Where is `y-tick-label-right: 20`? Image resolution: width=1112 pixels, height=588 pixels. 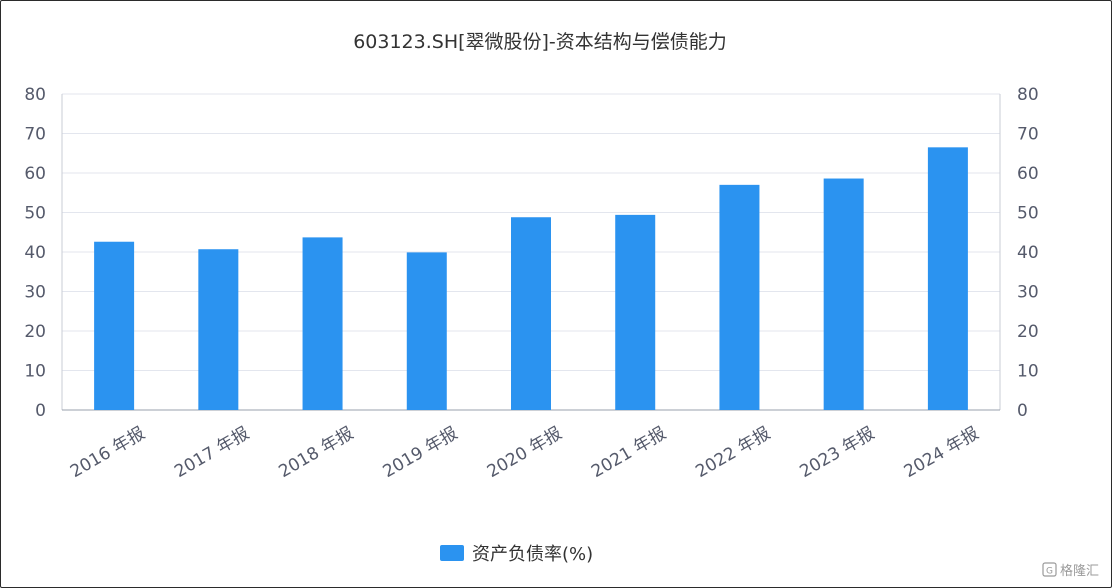
y-tick-label-right: 20 is located at coordinates (1028, 332).